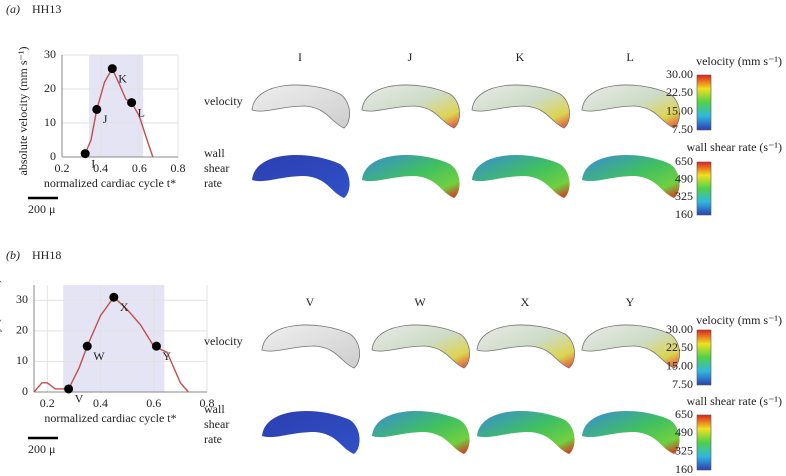 The width and height of the screenshot is (786, 476). Describe the element at coordinates (629, 57) in the screenshot. I see `column-label: L` at that location.